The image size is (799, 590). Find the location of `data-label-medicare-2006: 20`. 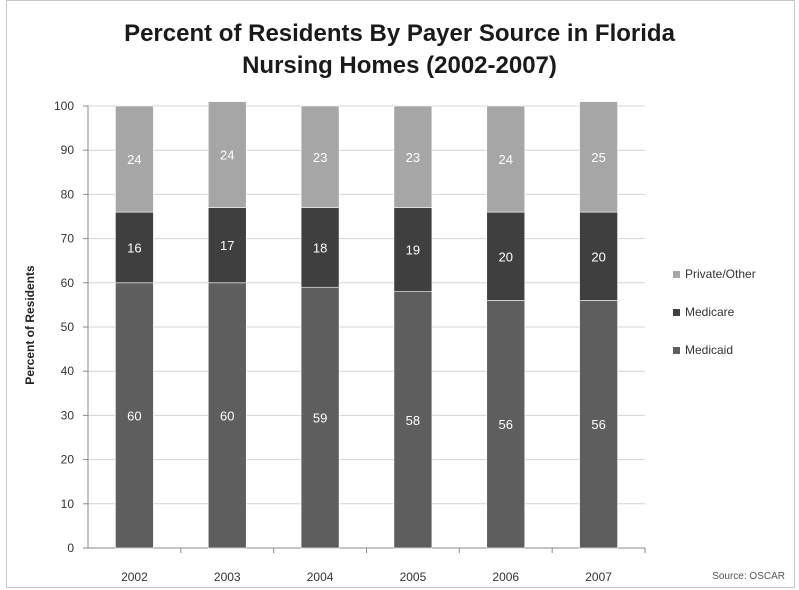

data-label-medicare-2006: 20 is located at coordinates (506, 256).